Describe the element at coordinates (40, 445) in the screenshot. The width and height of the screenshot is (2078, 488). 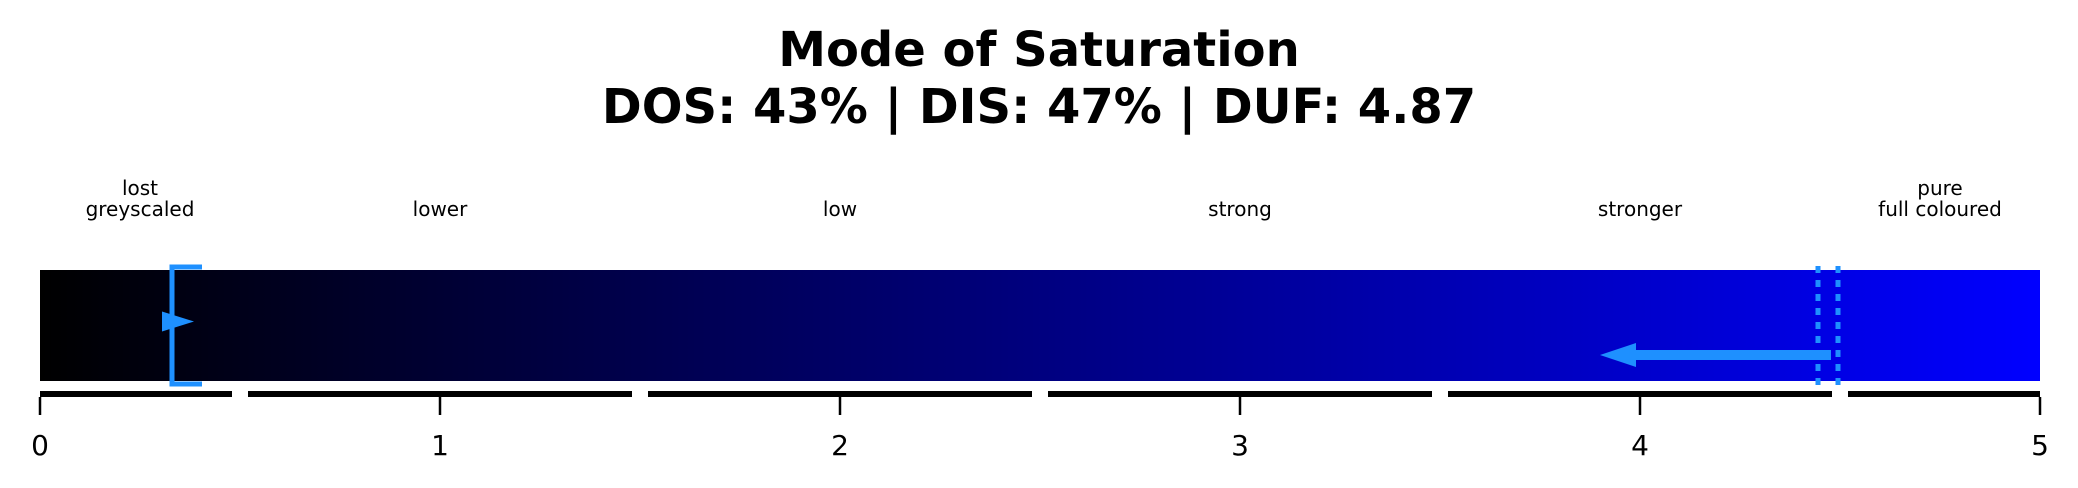
I see `tick-label: 0` at that location.